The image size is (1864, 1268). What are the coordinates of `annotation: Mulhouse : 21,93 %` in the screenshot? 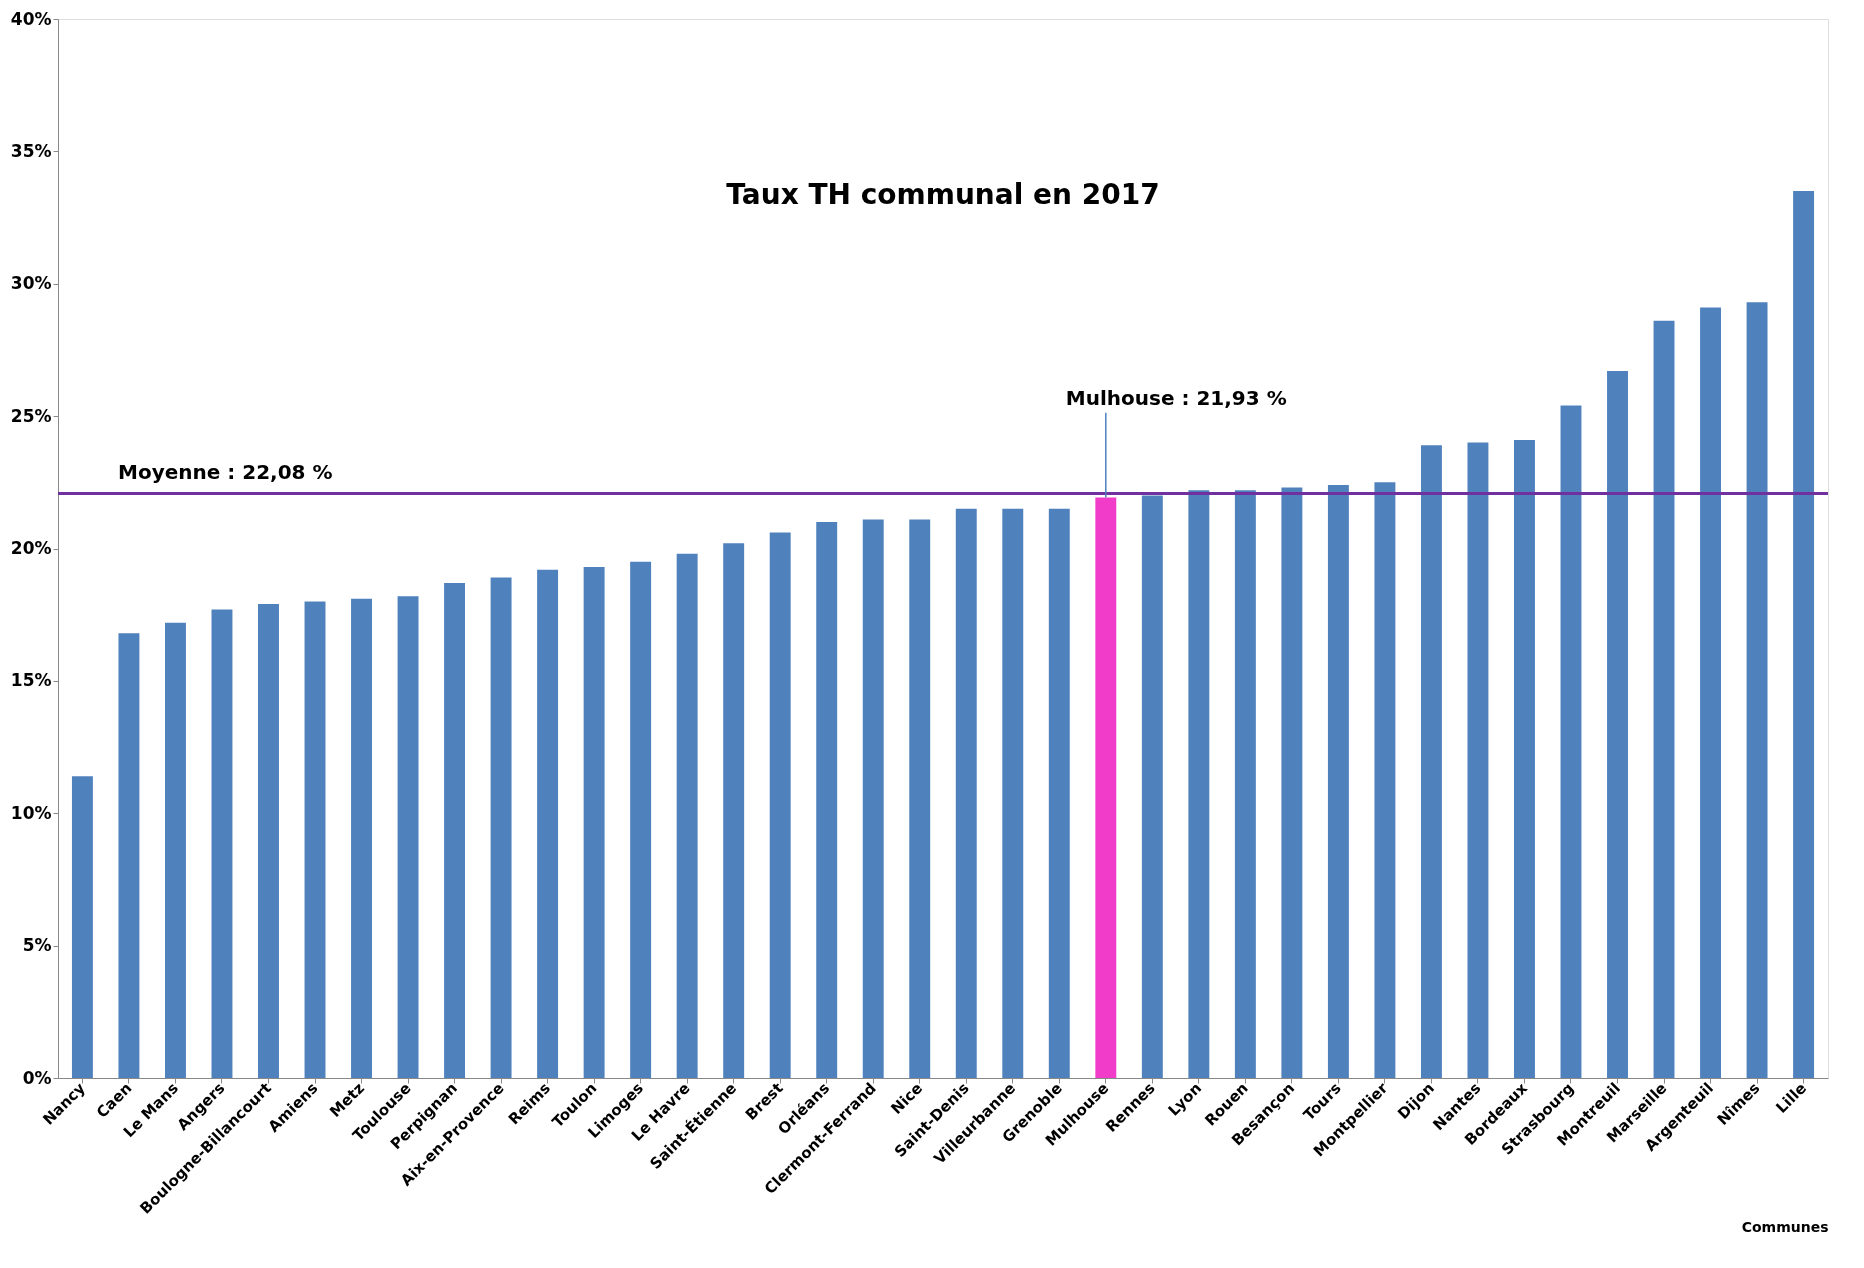 It's located at (1176, 397).